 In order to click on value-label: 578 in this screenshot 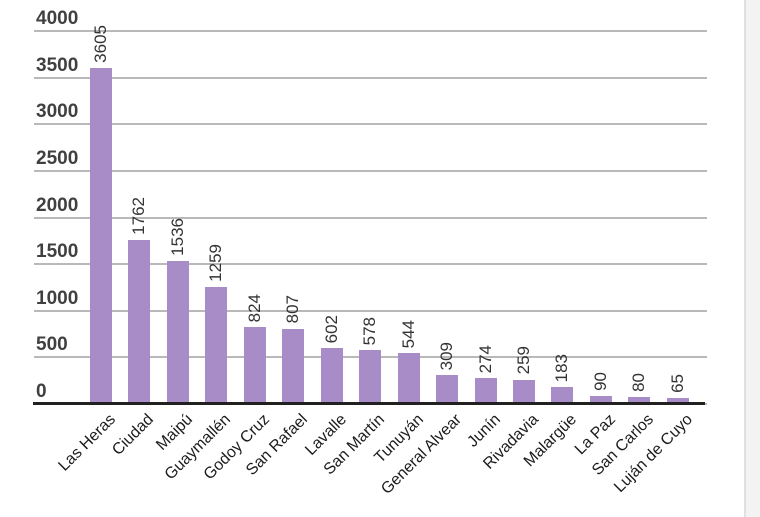, I will do `click(370, 331)`.